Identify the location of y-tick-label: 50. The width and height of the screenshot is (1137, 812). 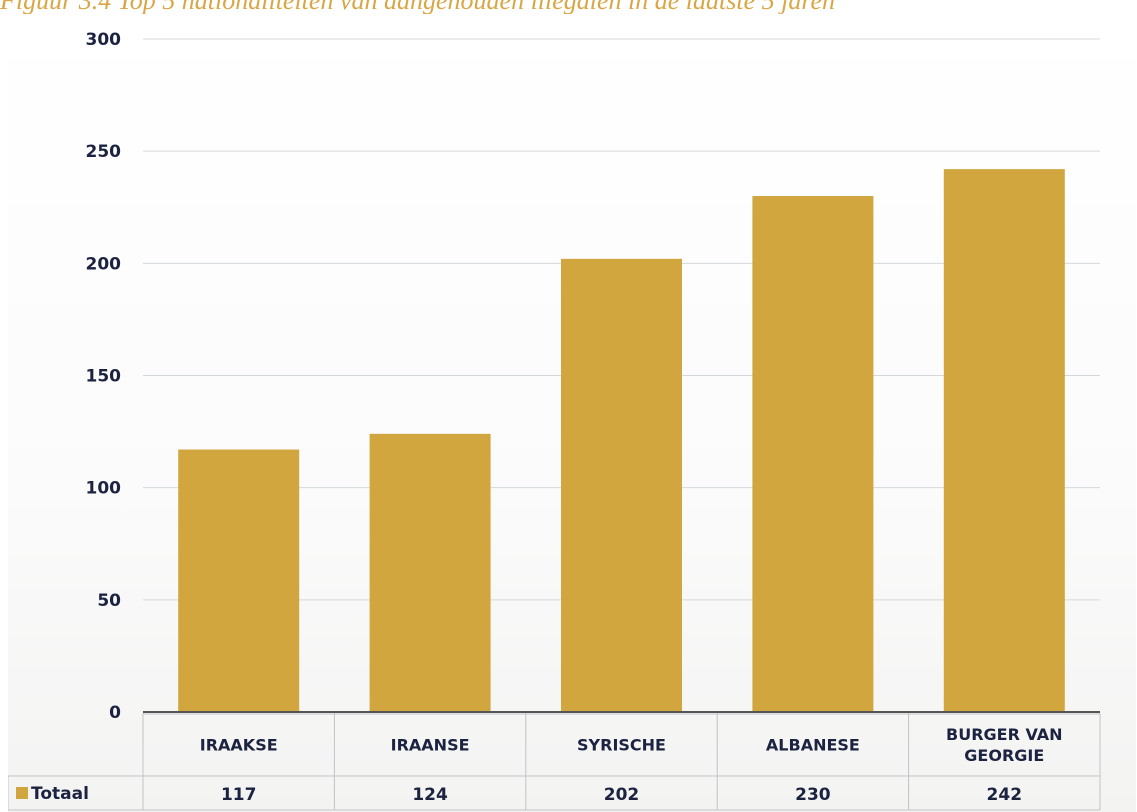
(109, 601).